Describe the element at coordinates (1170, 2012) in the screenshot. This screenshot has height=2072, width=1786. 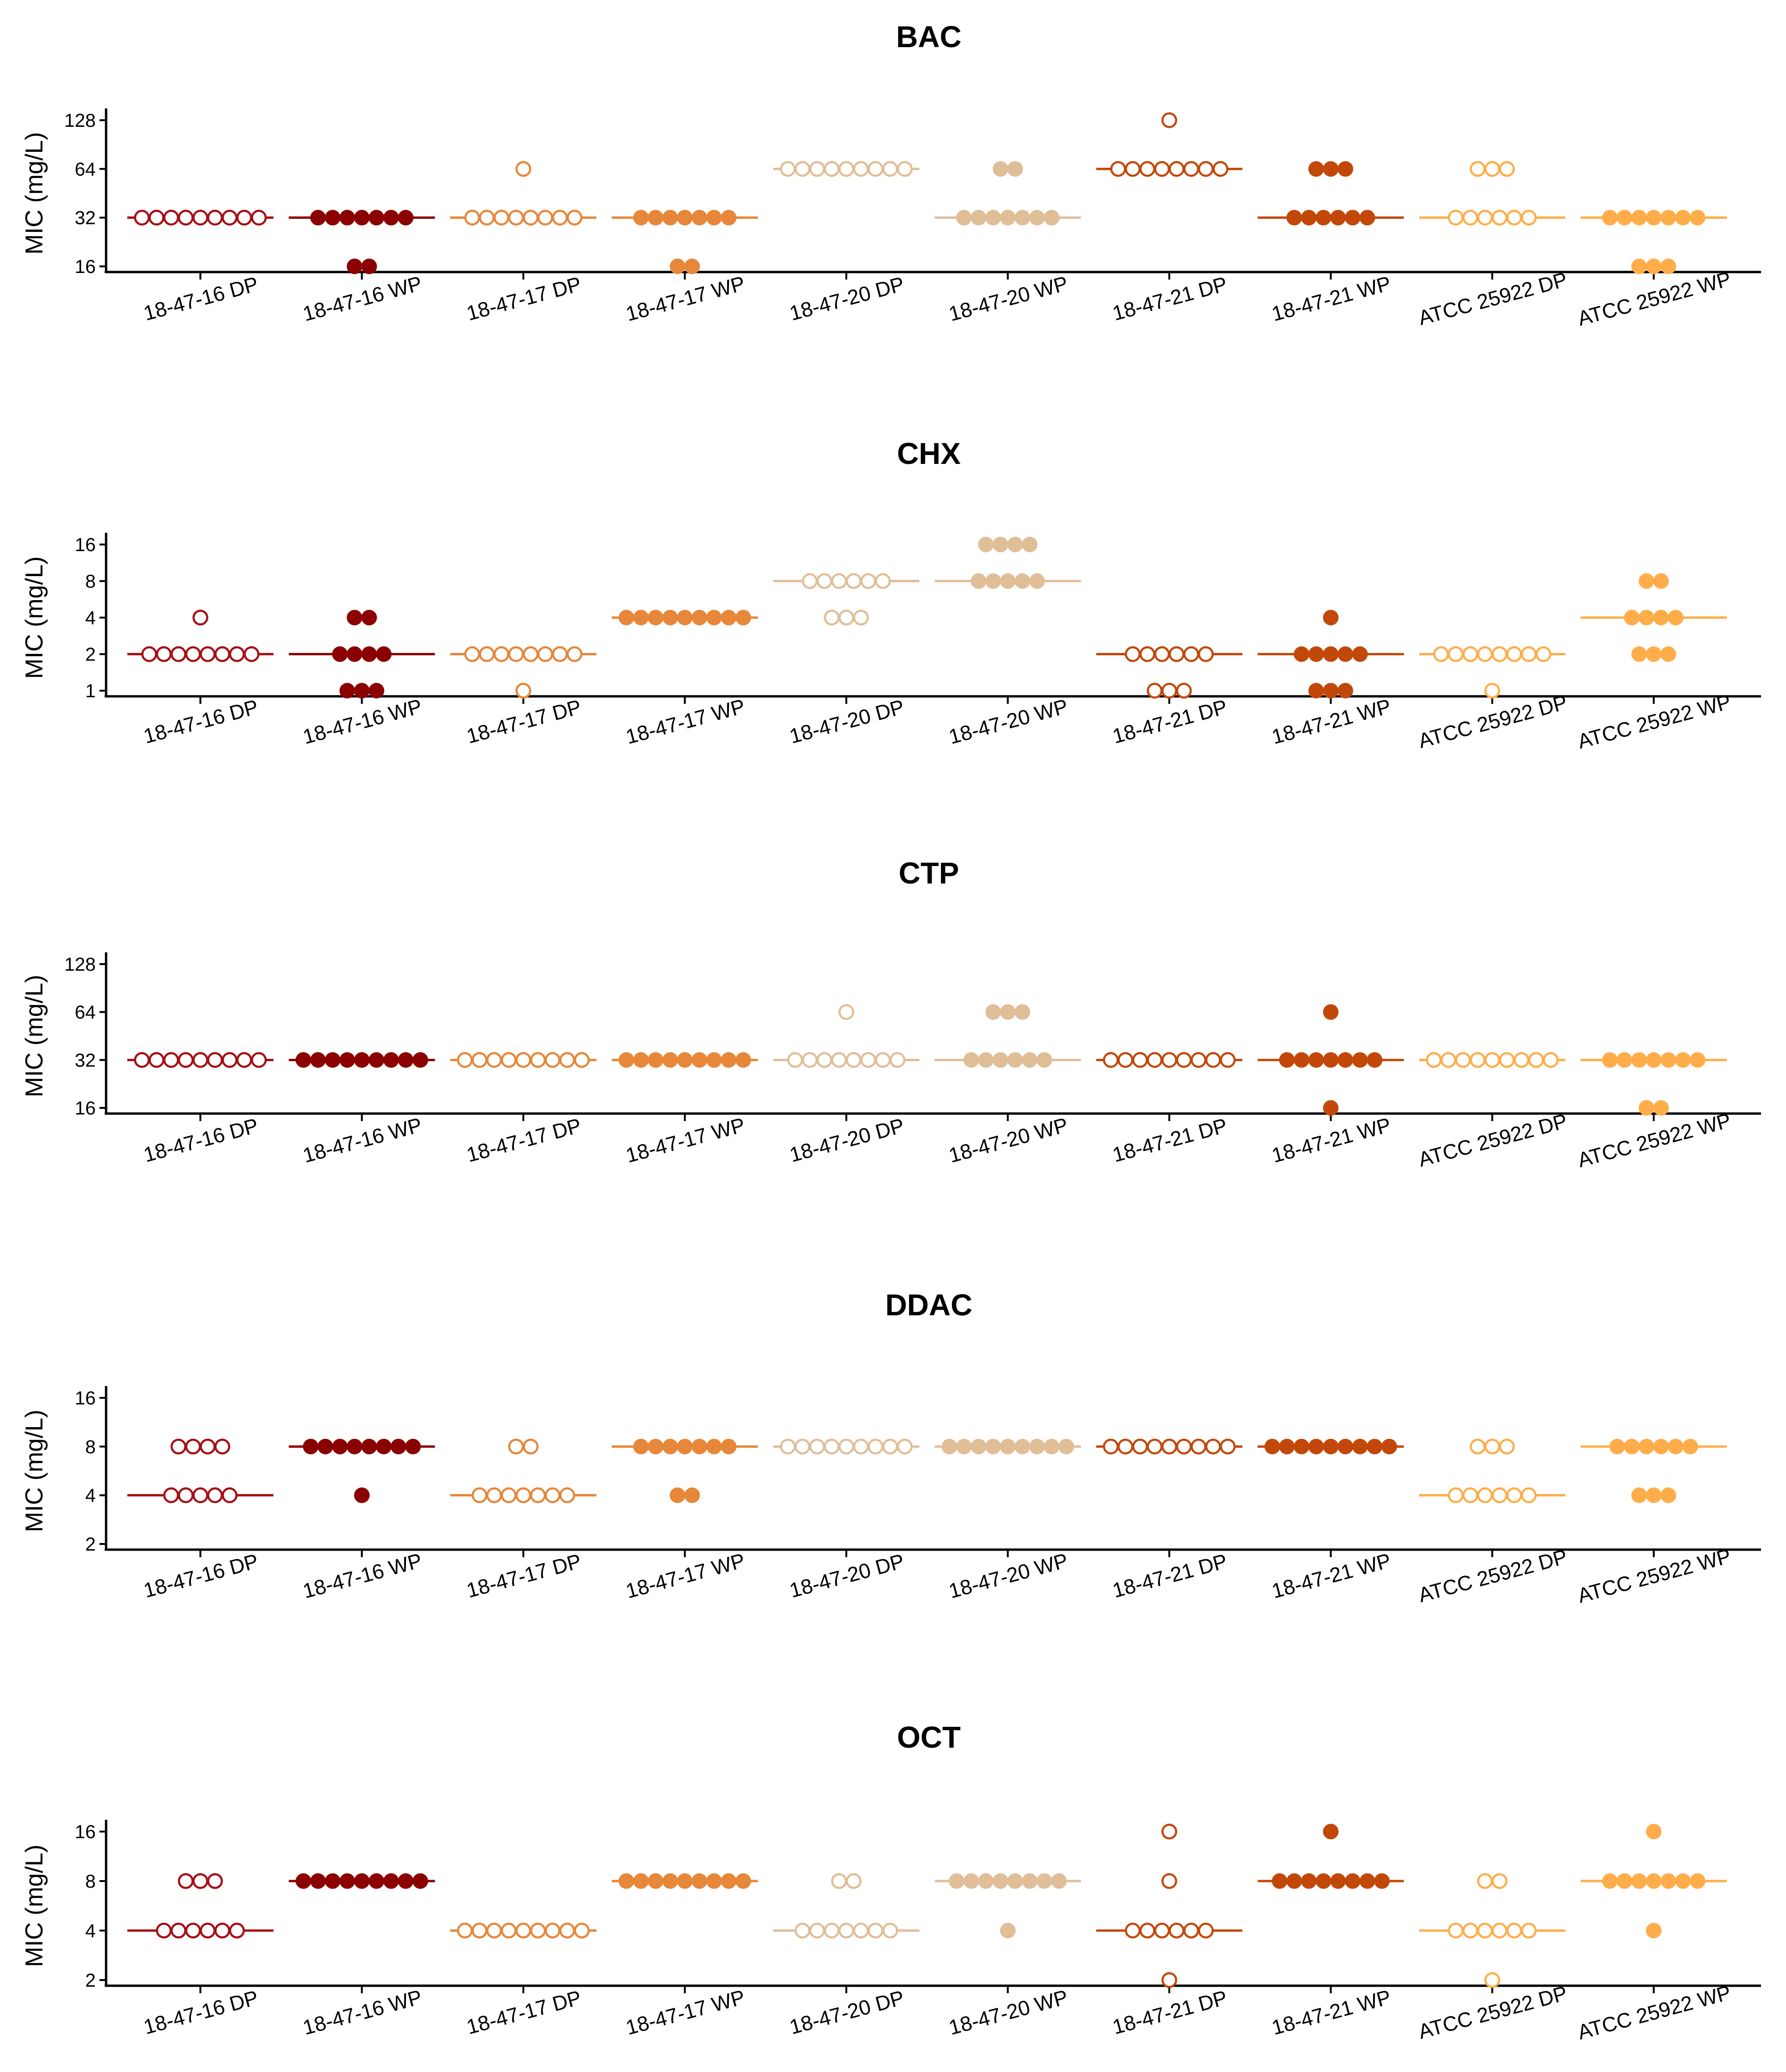
I see `x-tick-label: 18-47-21 DP` at that location.